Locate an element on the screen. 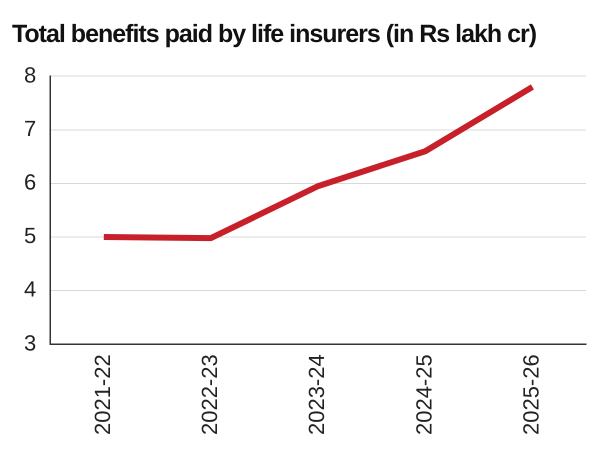 Image resolution: width=600 pixels, height=466 pixels. chart-title: Total benefits paid by life insurers (in Rs lakh cr) is located at coordinates (275, 34).